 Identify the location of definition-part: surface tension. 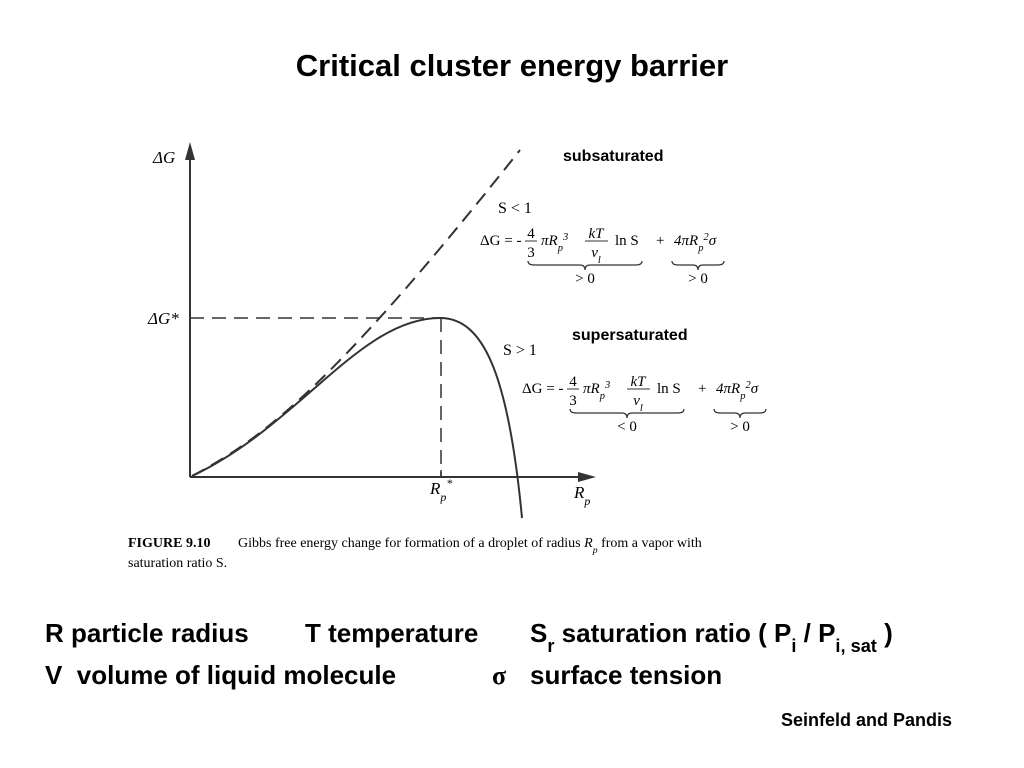
(626, 675).